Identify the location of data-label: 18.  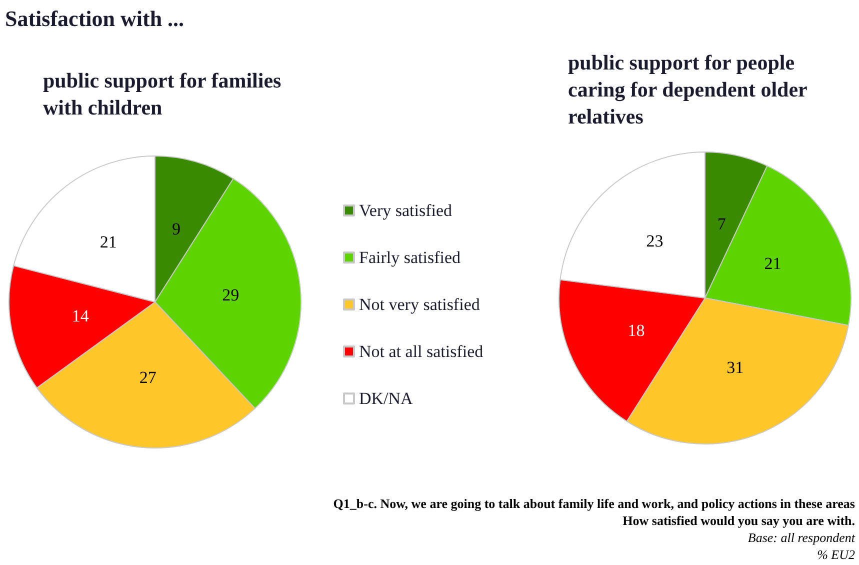
(636, 330).